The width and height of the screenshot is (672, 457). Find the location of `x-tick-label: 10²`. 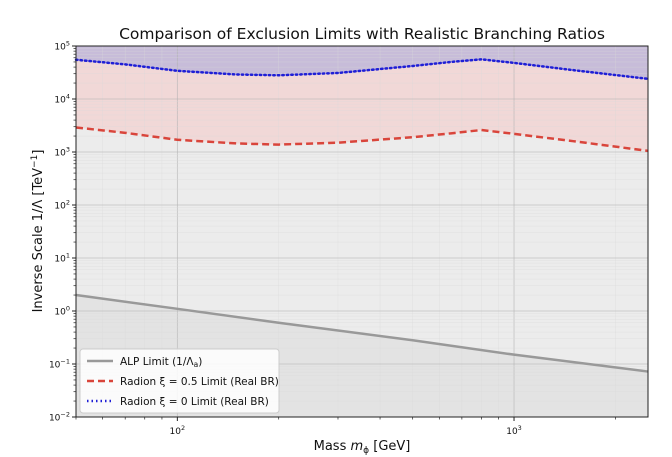

x-tick-label: 10² is located at coordinates (178, 430).